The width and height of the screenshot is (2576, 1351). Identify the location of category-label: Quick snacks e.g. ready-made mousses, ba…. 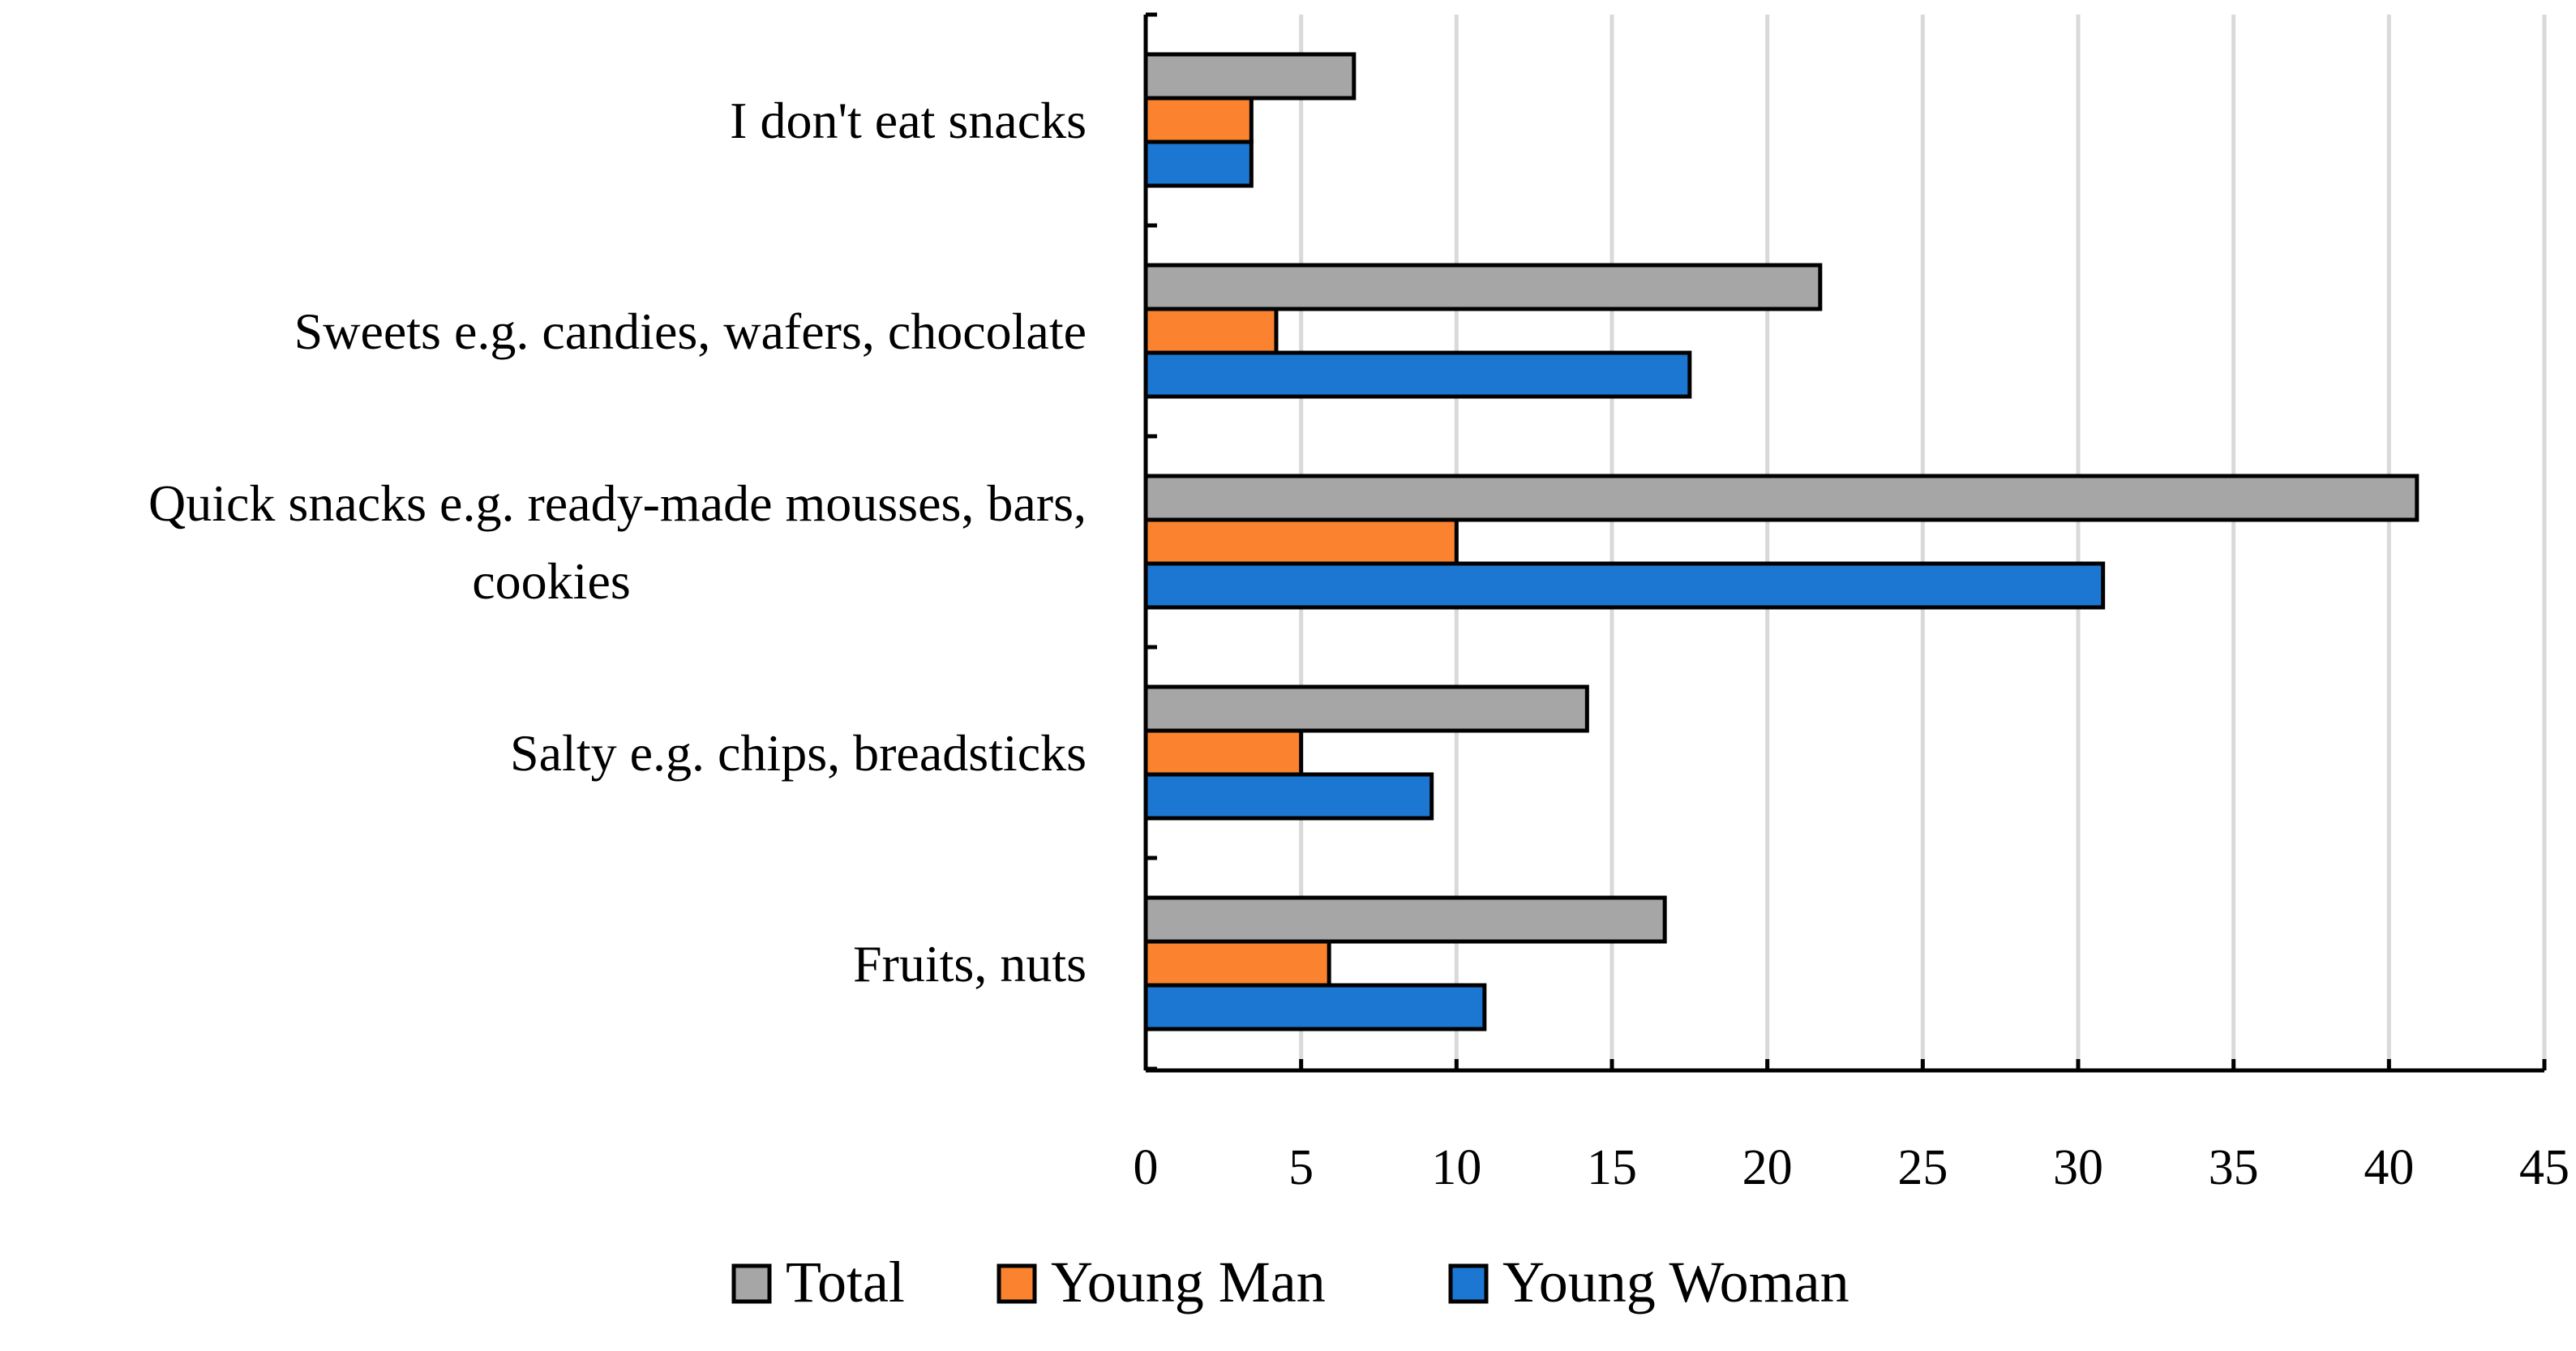
(617, 503).